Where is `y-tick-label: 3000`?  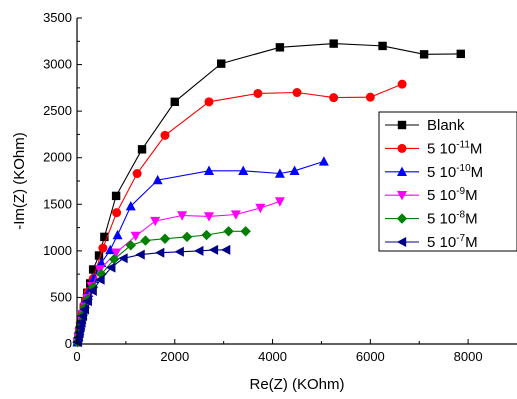
y-tick-label: 3000 is located at coordinates (57, 64).